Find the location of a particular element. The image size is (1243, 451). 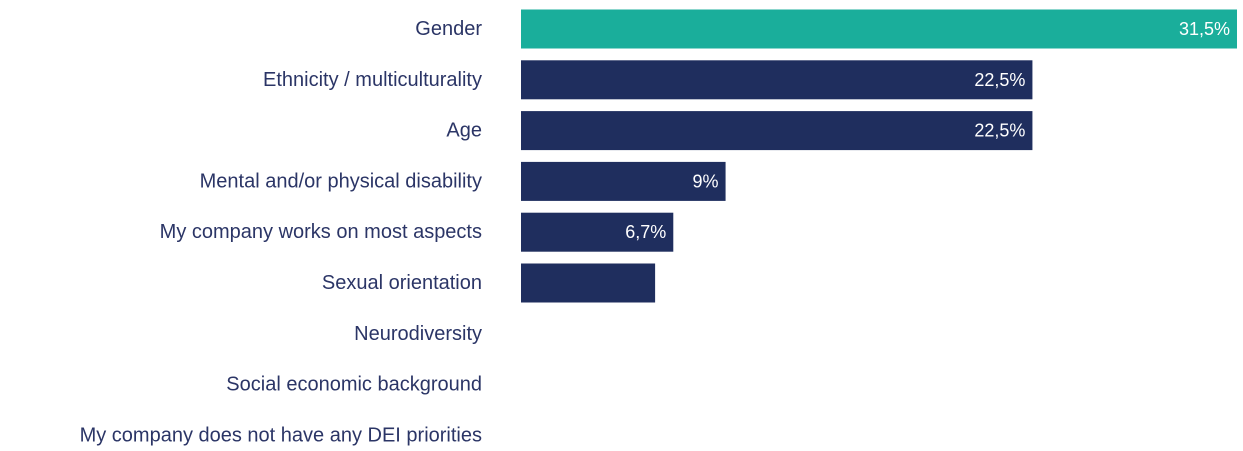

category-label: Age is located at coordinates (464, 131).